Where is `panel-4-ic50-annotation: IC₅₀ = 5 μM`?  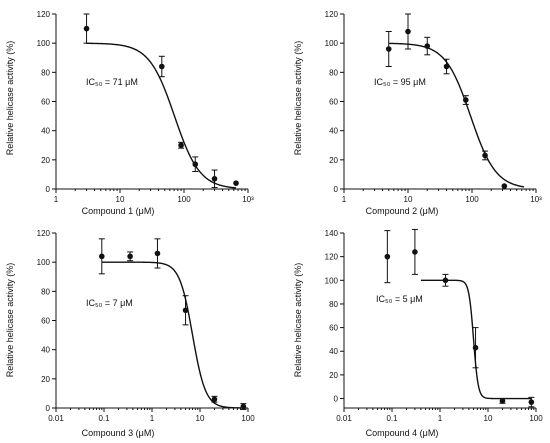 panel-4-ic50-annotation: IC₅₀ = 5 μM is located at coordinates (399, 299).